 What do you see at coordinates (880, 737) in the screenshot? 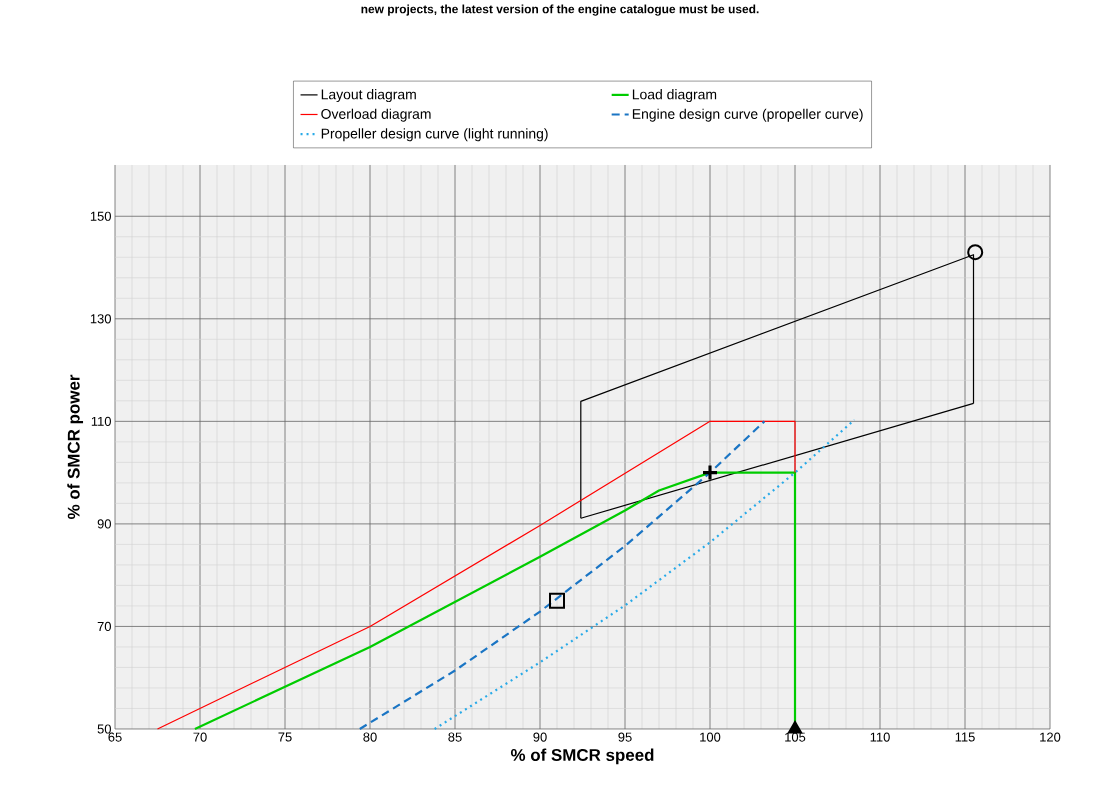
I see `x-tick-label: 110` at bounding box center [880, 737].